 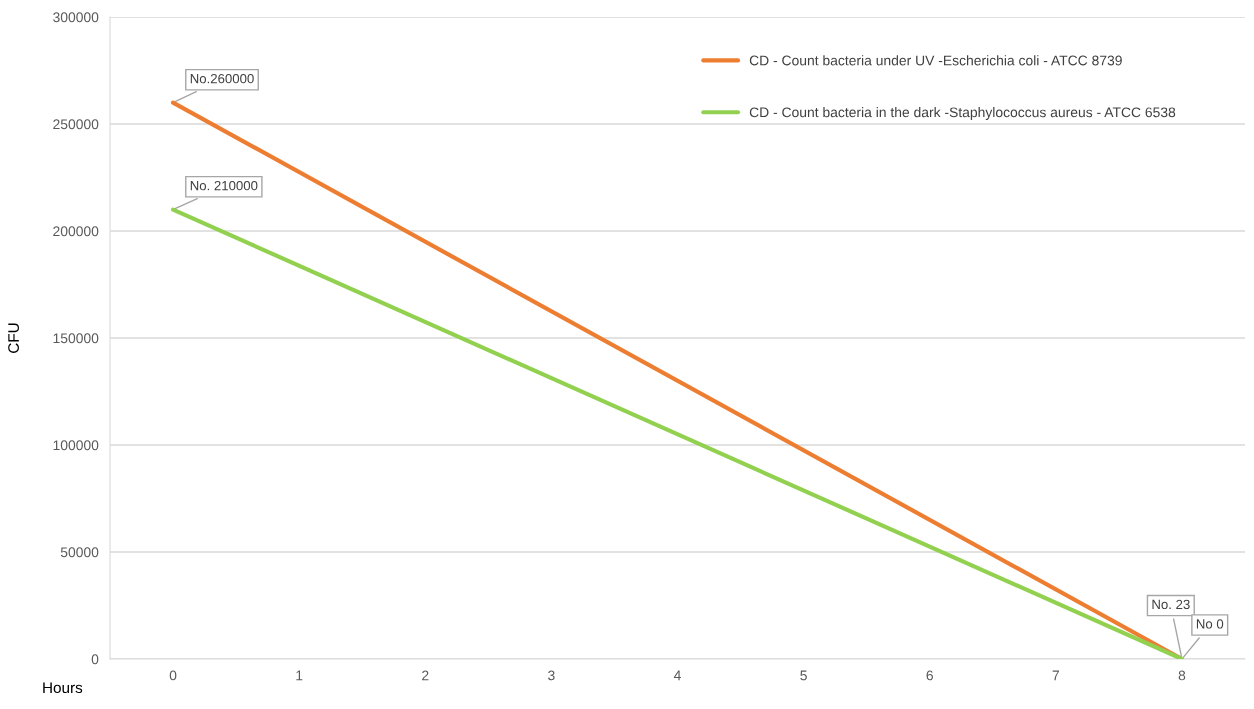 I want to click on y-tick-label: 50000, so click(x=79, y=552).